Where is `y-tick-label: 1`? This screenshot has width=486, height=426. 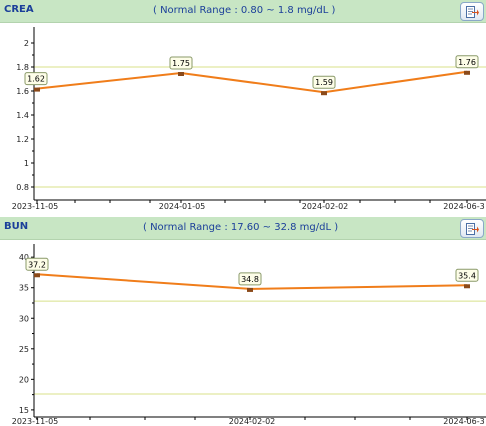
y-tick-label: 1 is located at coordinates (26, 163).